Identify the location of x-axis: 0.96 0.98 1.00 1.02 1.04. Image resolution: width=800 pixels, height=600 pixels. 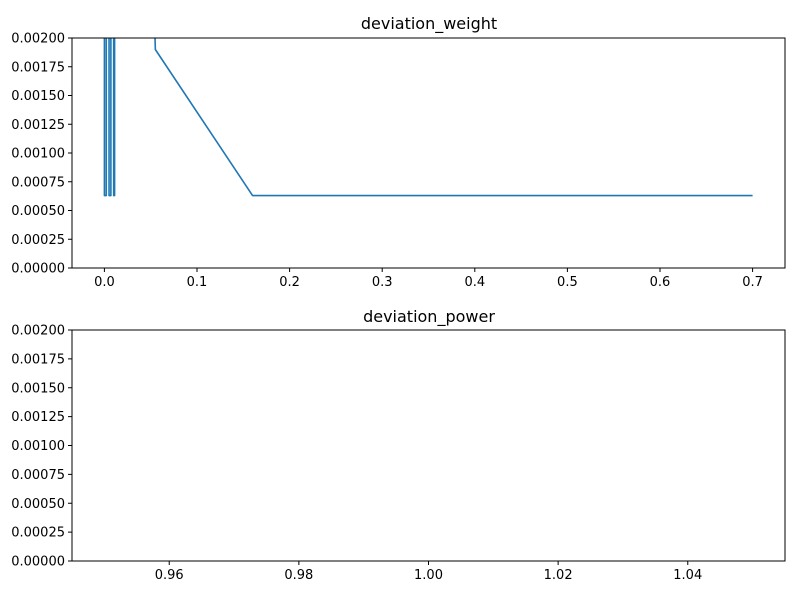
(428, 572).